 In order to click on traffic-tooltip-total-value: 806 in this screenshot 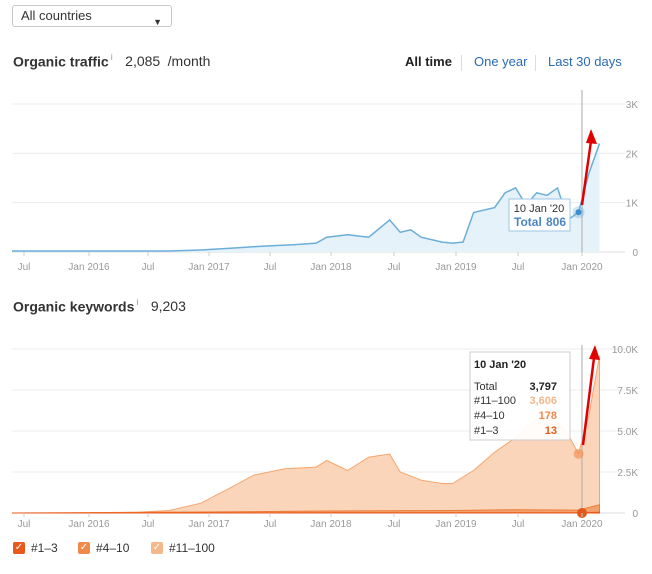, I will do `click(556, 222)`.